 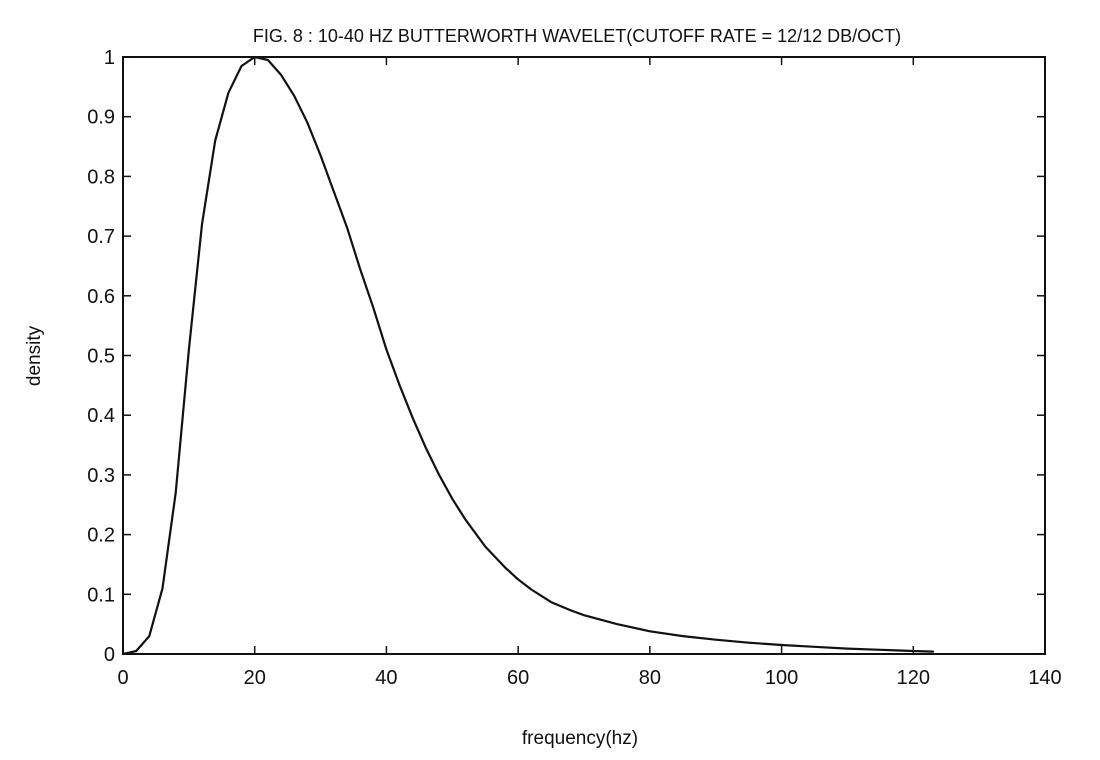 I want to click on x-tick-label: 0, so click(x=122, y=678).